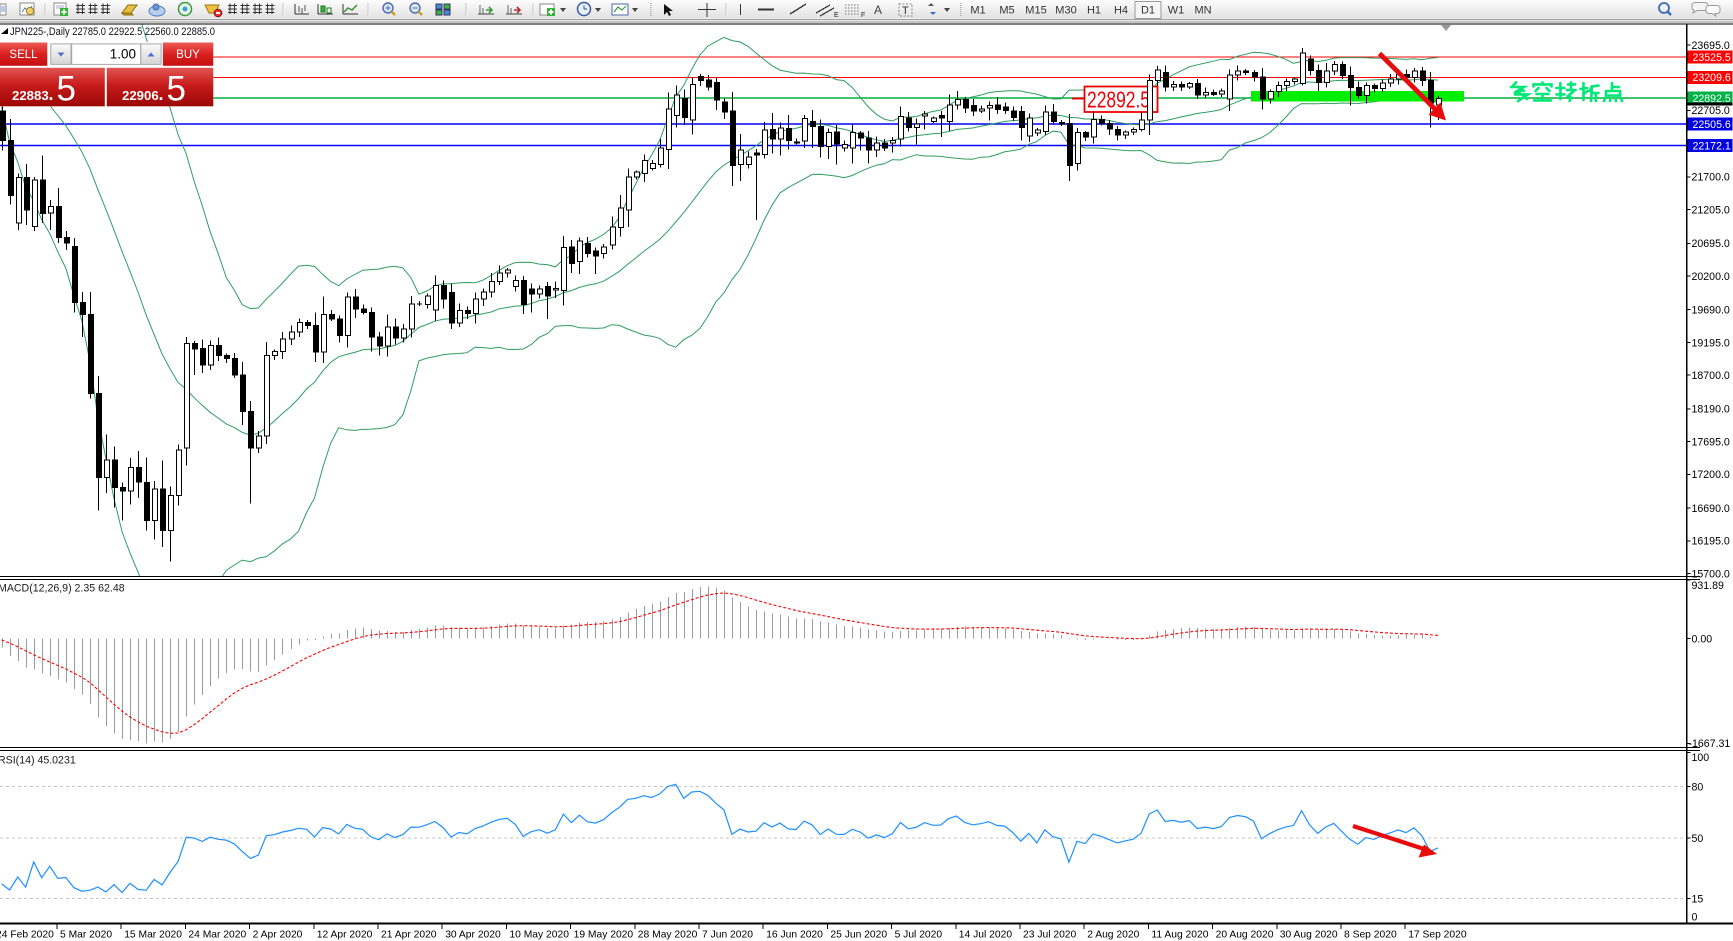 This screenshot has width=1733, height=941. Describe the element at coordinates (1711, 509) in the screenshot. I see `svg-text: 16690.0` at that location.